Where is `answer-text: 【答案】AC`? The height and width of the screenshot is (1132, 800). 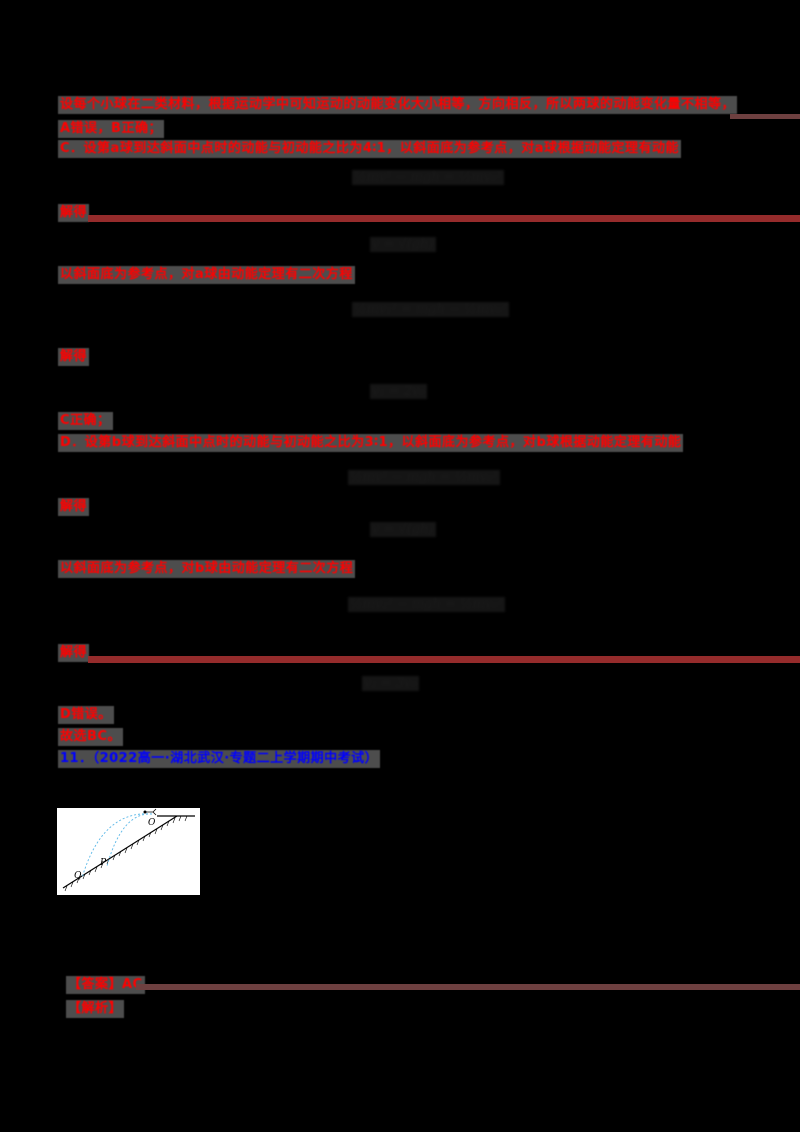 answer-text: 【答案】AC is located at coordinates (105, 985).